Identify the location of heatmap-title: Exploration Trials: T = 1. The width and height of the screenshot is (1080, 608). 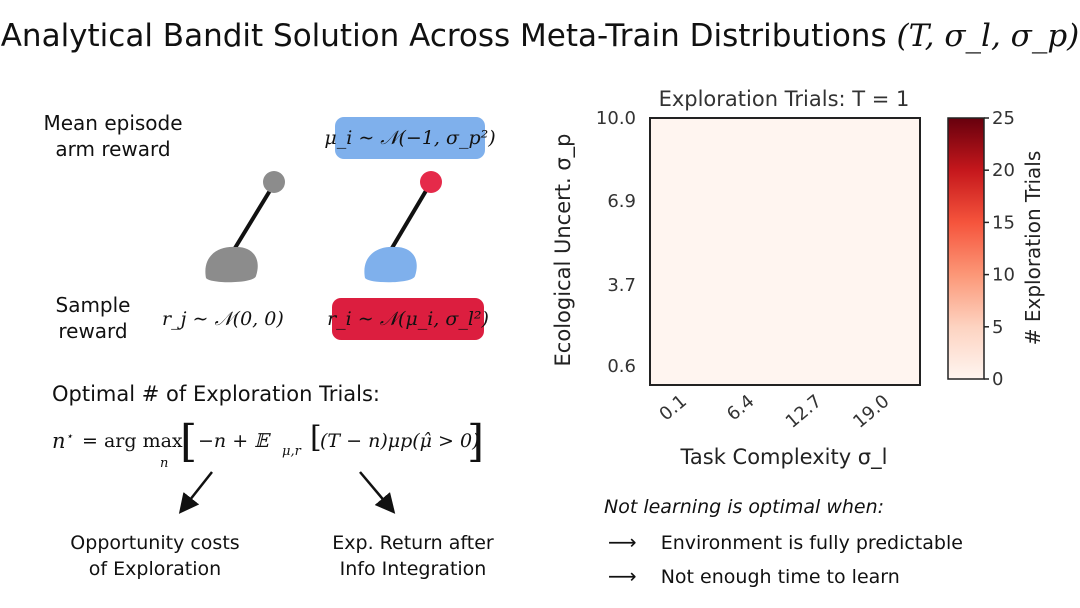
(784, 99).